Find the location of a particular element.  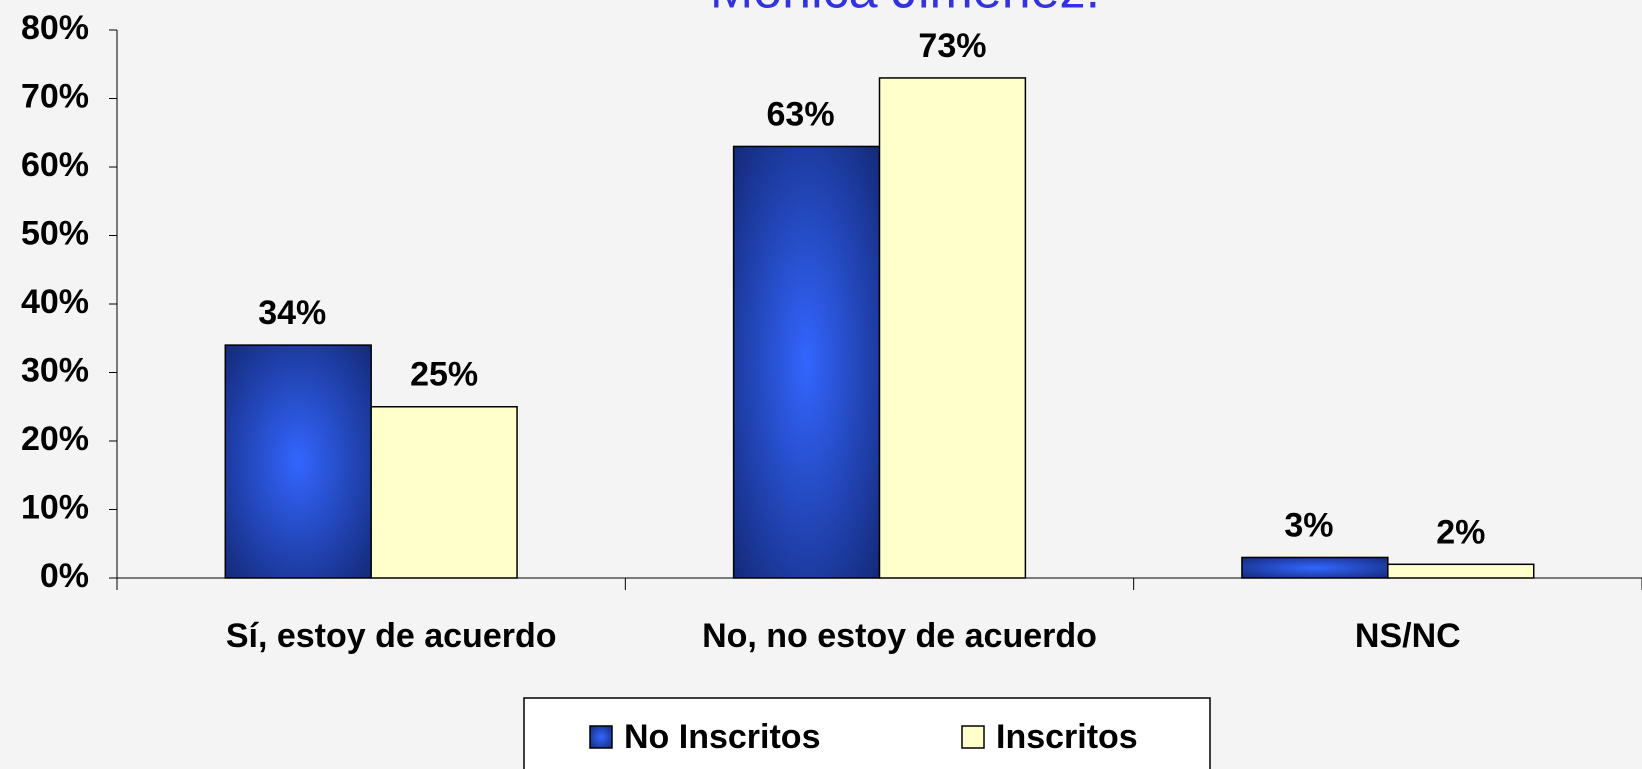

legend is located at coordinates (867, 733).